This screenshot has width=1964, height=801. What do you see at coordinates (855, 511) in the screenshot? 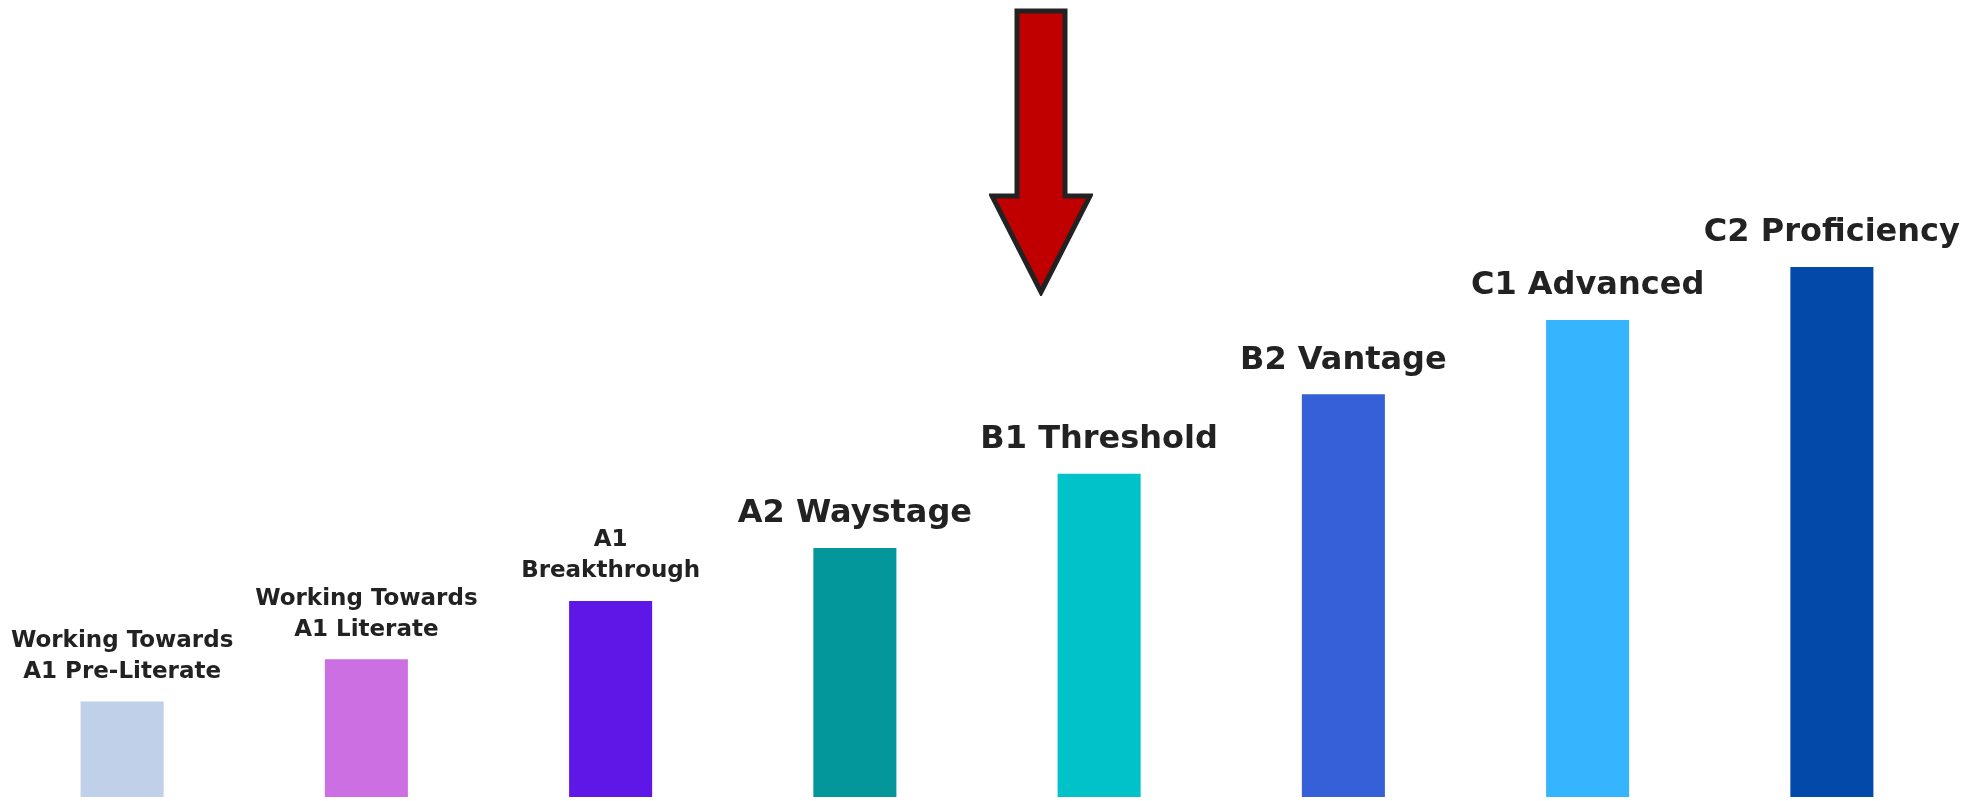
I see `x-tick-label: A2 Waystage` at bounding box center [855, 511].